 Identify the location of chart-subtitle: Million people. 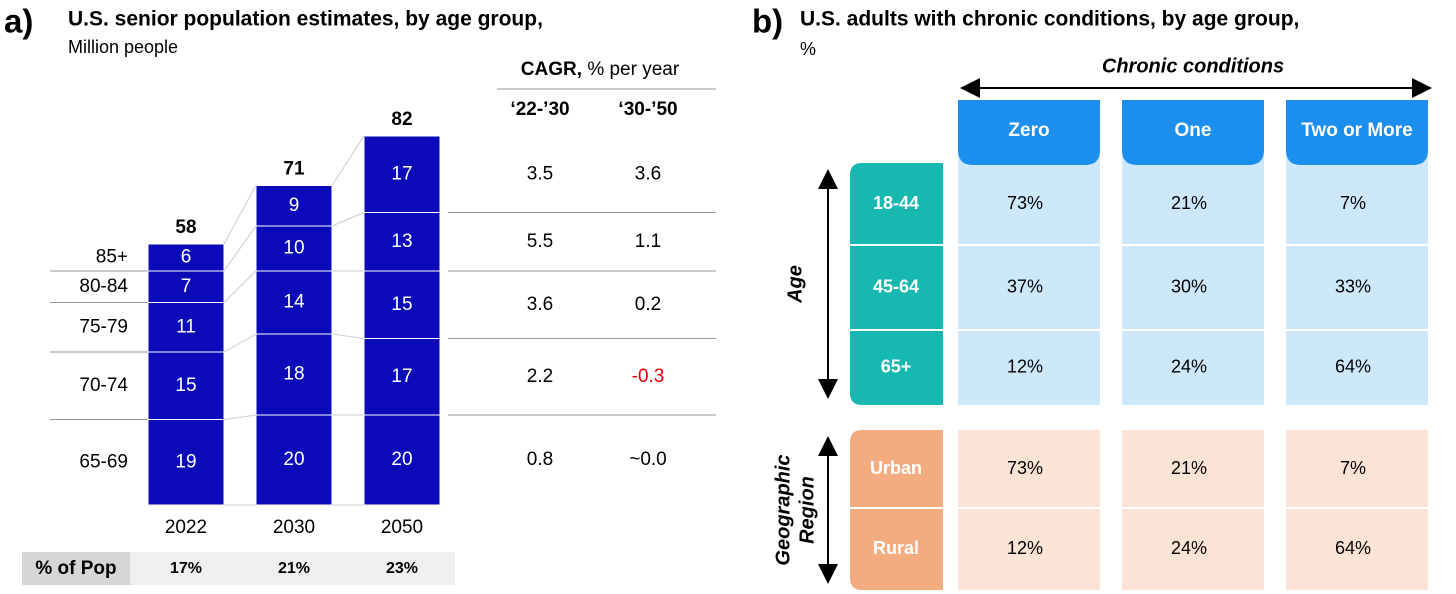
(123, 47).